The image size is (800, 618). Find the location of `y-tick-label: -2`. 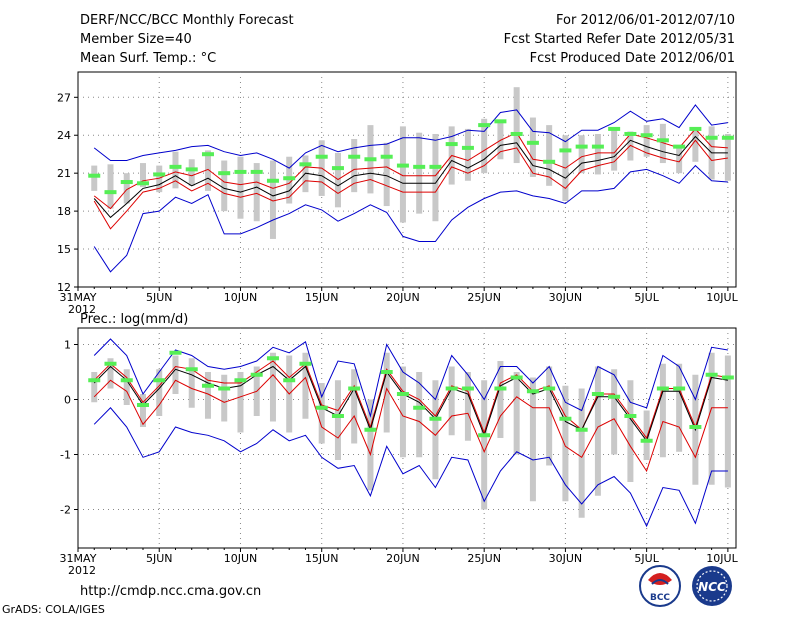

y-tick-label: -2 is located at coordinates (65, 510).